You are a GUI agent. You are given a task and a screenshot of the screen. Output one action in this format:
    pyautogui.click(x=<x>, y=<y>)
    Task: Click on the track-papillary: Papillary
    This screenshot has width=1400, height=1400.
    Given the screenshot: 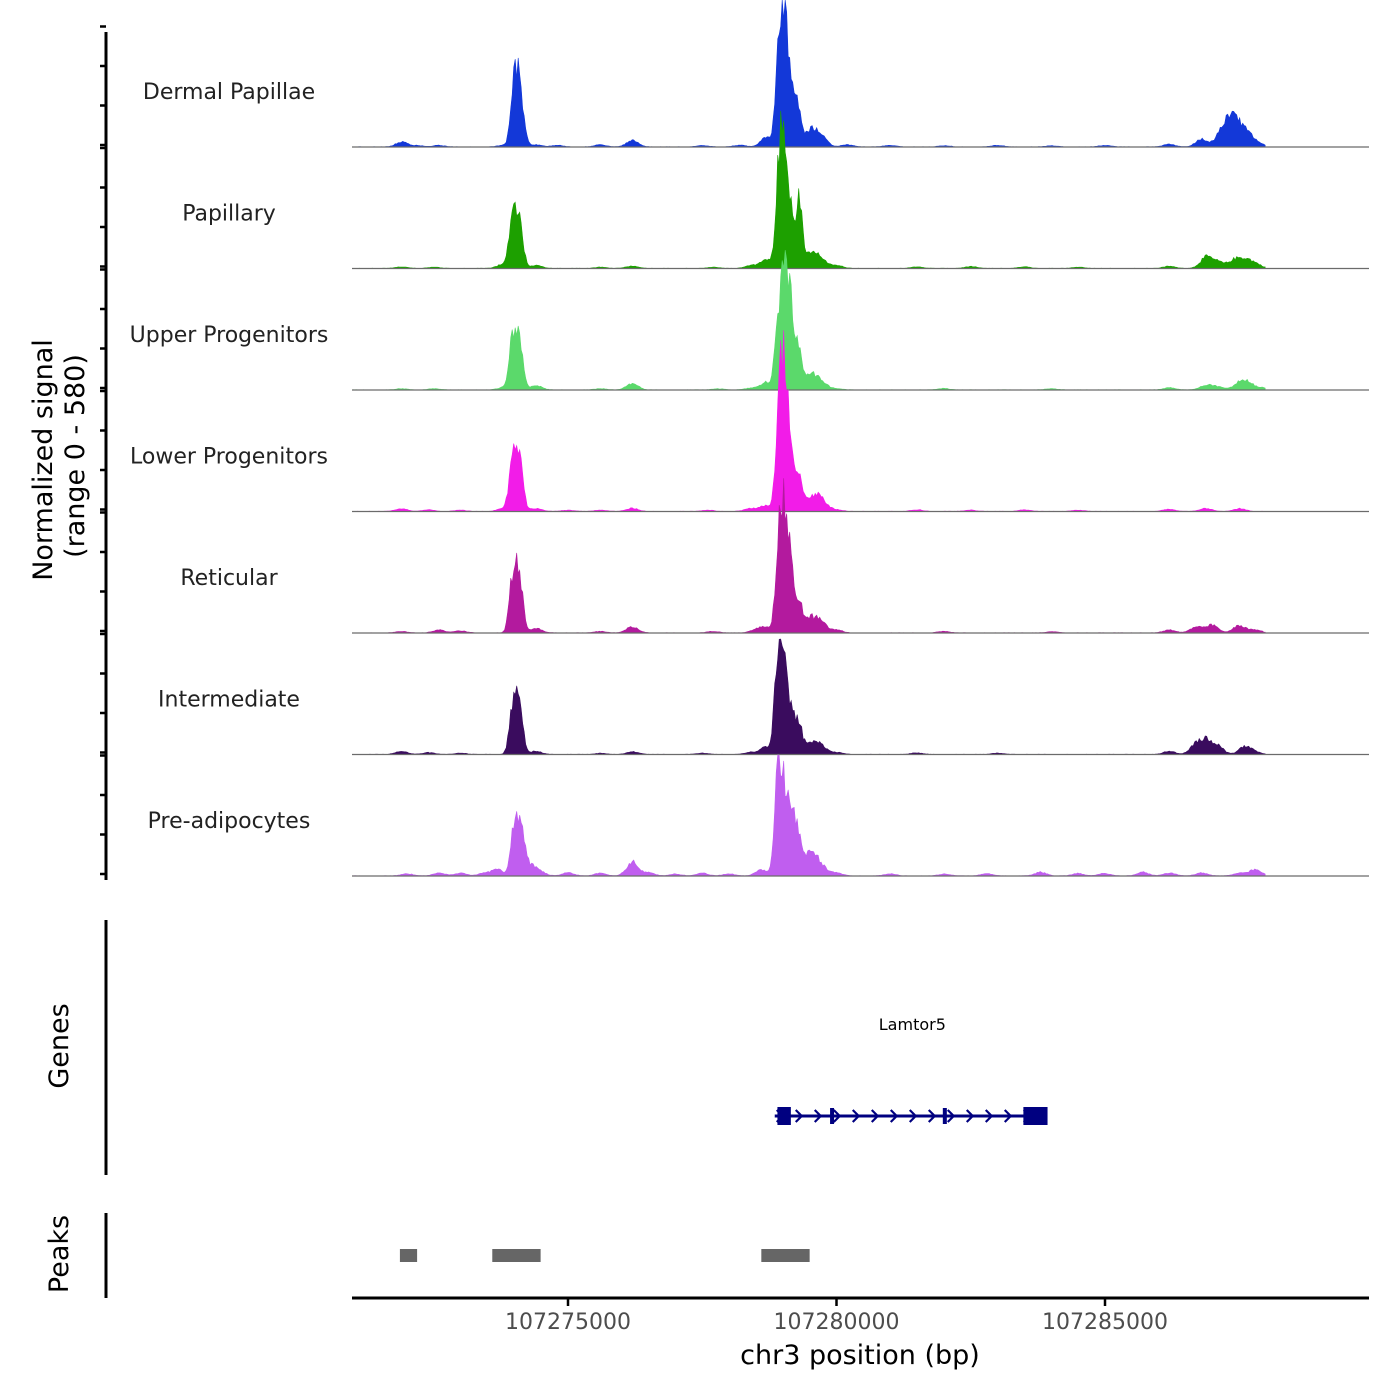 What is the action you would take?
    pyautogui.click(x=775, y=190)
    